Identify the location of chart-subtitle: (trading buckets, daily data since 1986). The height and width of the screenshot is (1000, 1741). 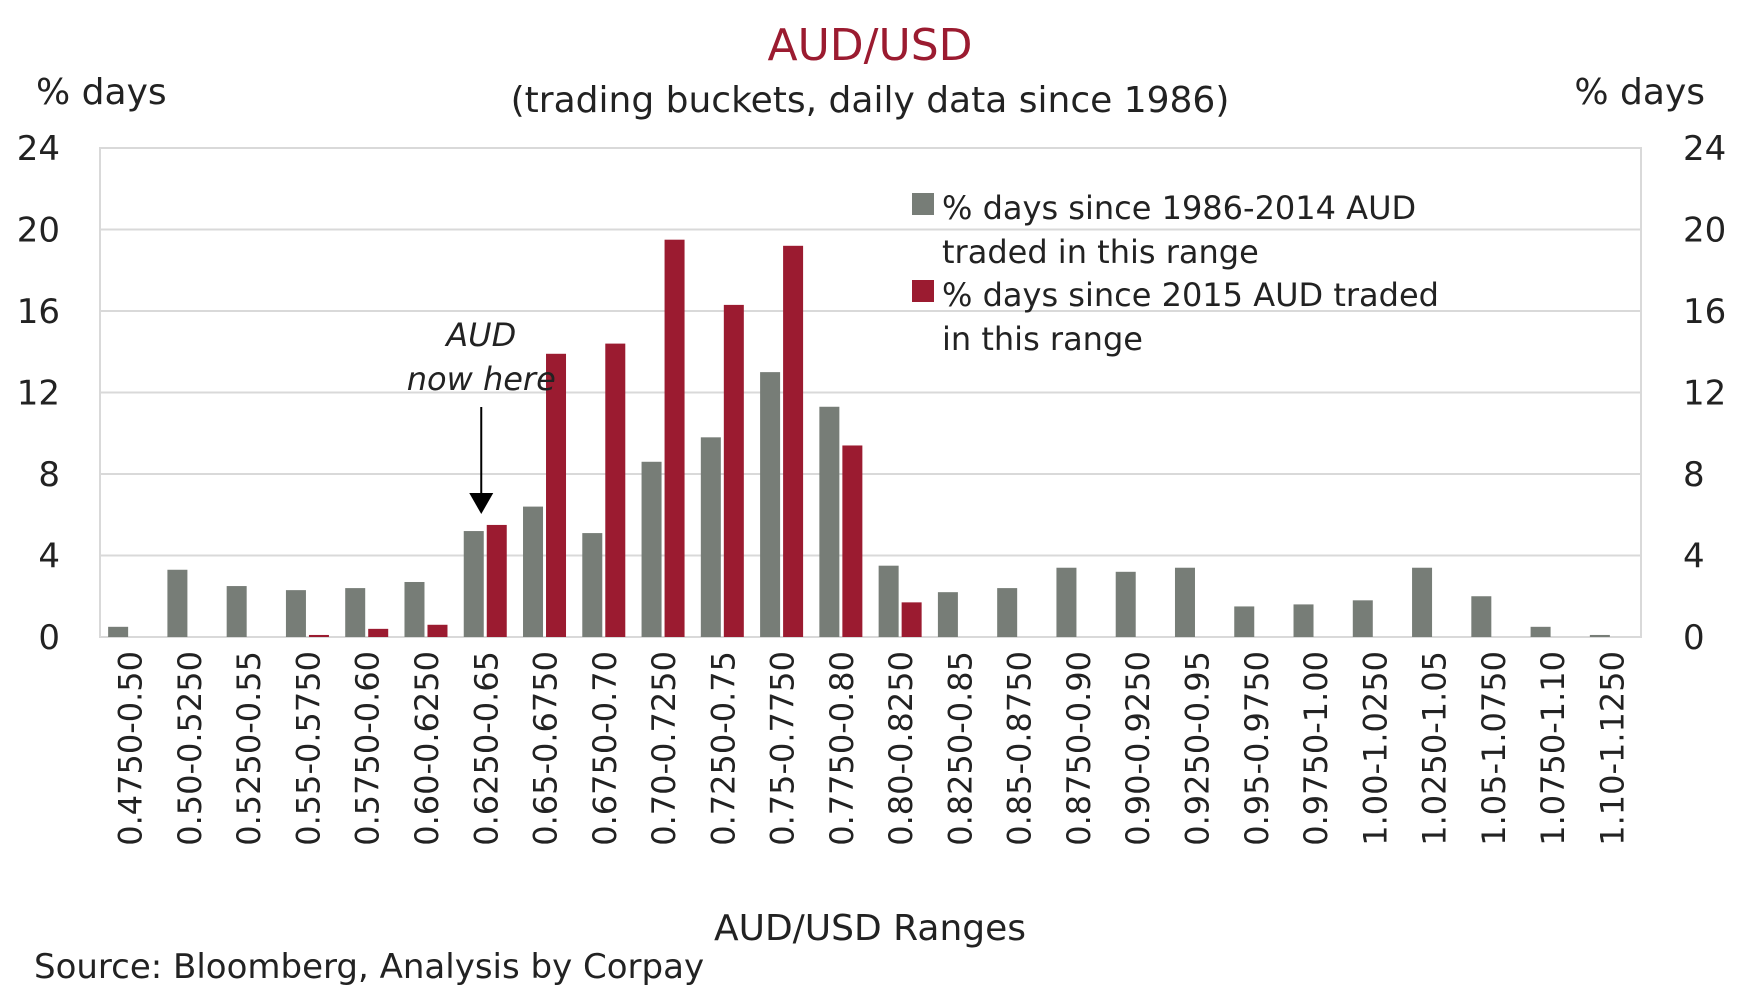
(870, 100).